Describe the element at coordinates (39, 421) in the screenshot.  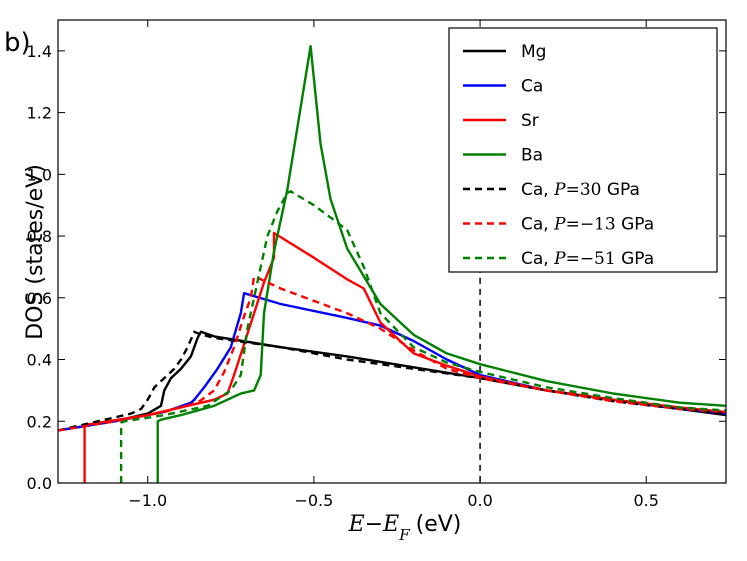
I see `y-tick-label: 0.2` at that location.